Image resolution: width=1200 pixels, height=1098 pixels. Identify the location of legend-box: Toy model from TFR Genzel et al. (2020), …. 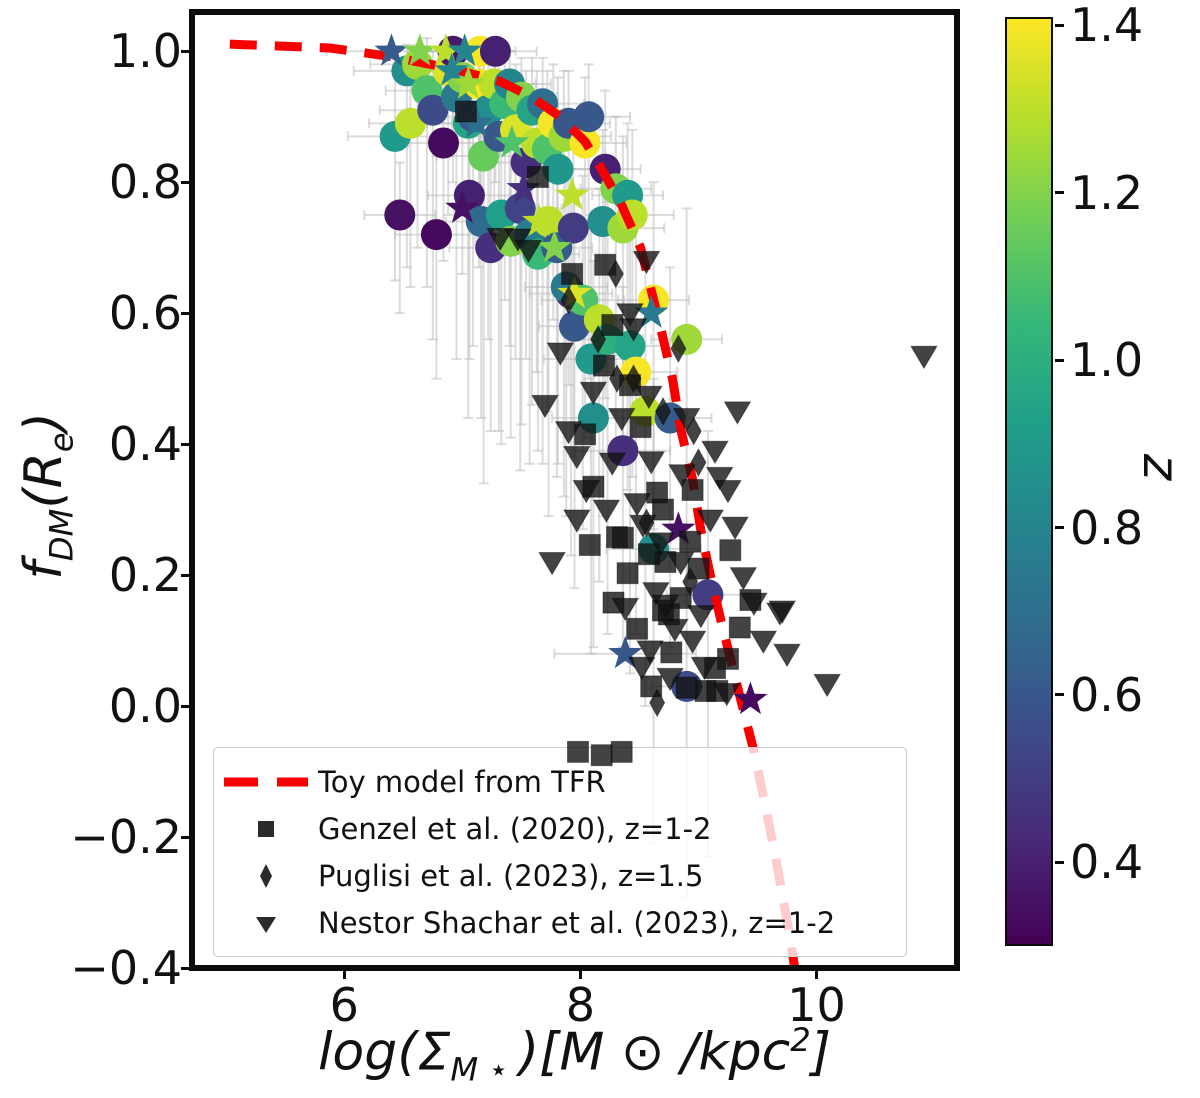
(560, 852).